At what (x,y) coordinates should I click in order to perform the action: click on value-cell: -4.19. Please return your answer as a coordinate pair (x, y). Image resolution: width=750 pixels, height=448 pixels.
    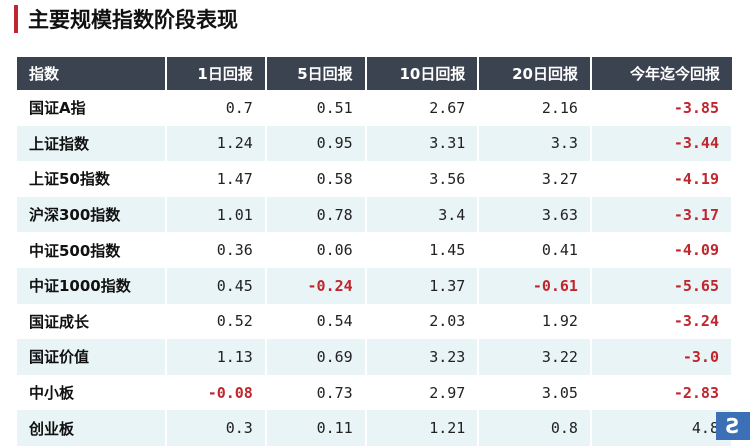
    Looking at the image, I should click on (662, 179).